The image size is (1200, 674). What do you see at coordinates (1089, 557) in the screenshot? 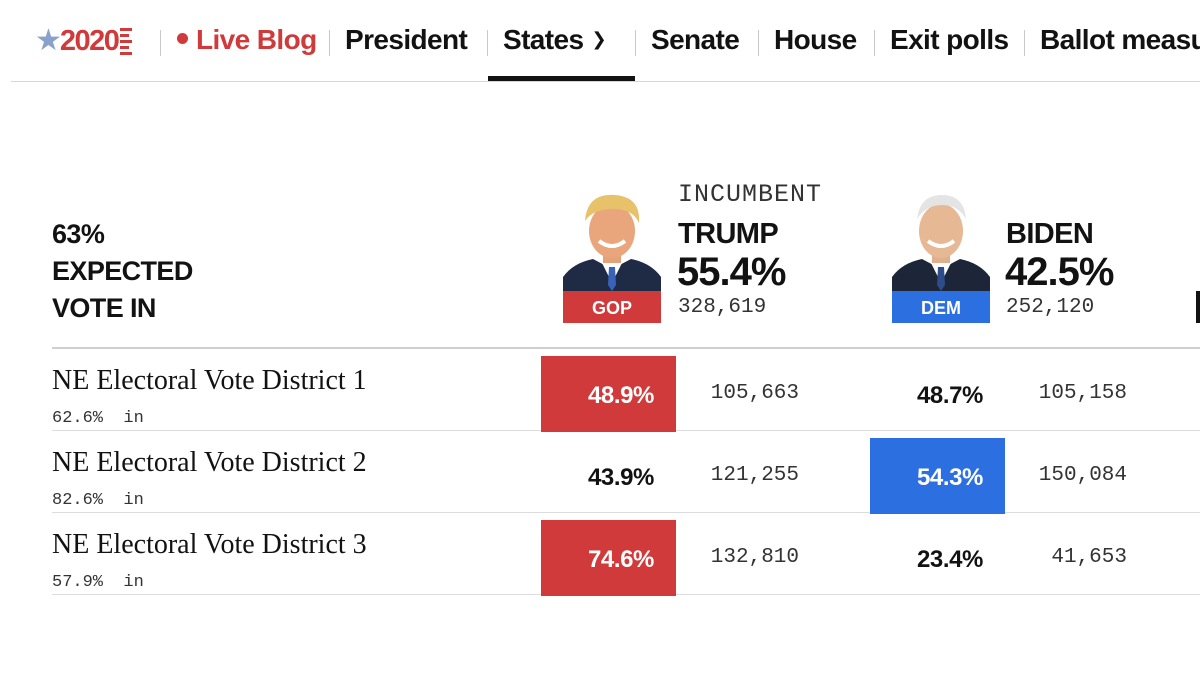
I see `biden-district-votes: 41,653` at bounding box center [1089, 557].